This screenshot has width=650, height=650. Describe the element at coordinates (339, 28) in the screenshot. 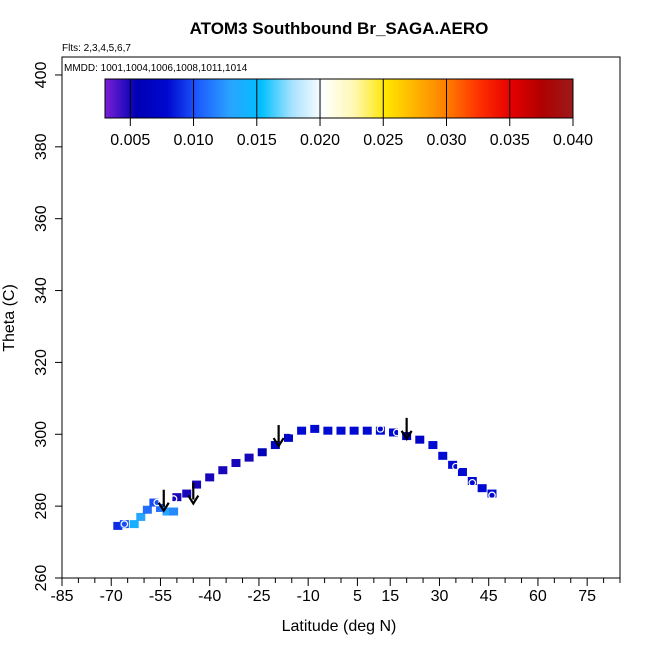

I see `chart-title: ATOM3 Southbound Br_SAGA.AERO` at that location.